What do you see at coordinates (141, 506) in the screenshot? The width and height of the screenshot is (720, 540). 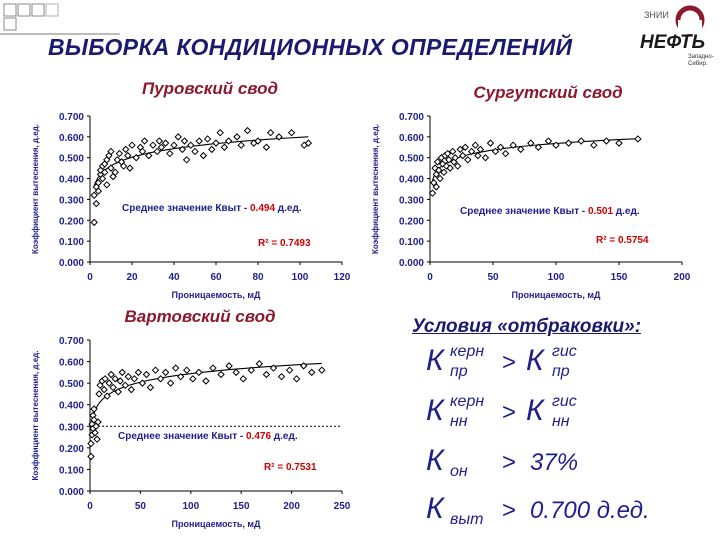 I see `x-tick-label: 50` at bounding box center [141, 506].